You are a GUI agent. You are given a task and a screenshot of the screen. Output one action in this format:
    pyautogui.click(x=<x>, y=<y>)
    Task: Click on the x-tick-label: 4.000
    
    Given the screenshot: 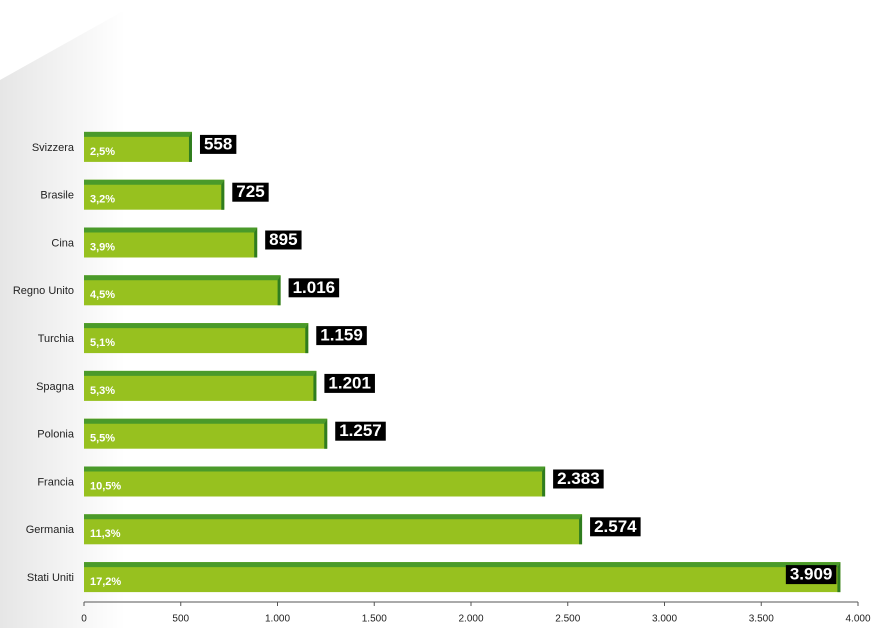 What is the action you would take?
    pyautogui.click(x=857, y=619)
    